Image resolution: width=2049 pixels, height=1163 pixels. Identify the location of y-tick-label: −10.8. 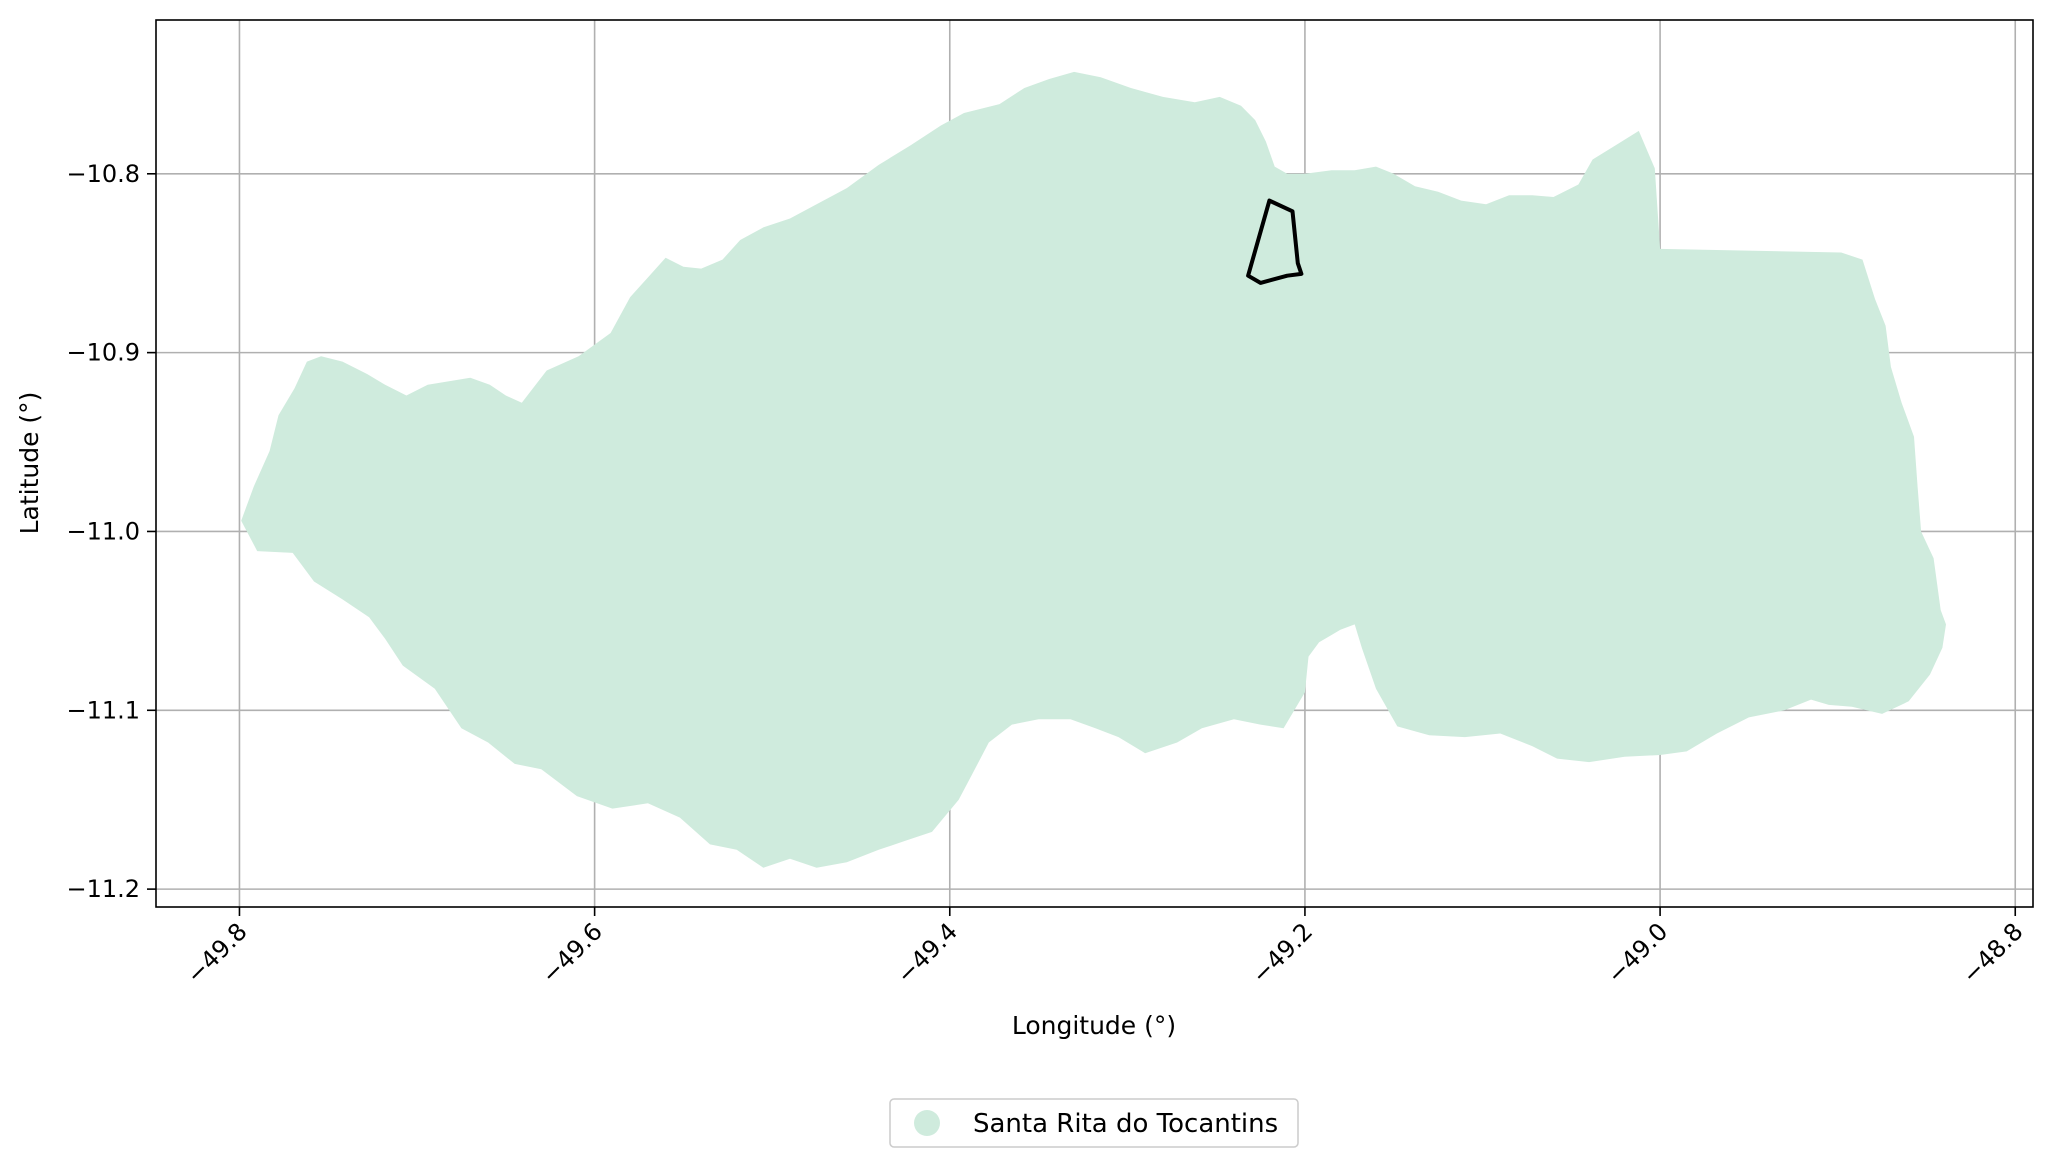
(103, 174).